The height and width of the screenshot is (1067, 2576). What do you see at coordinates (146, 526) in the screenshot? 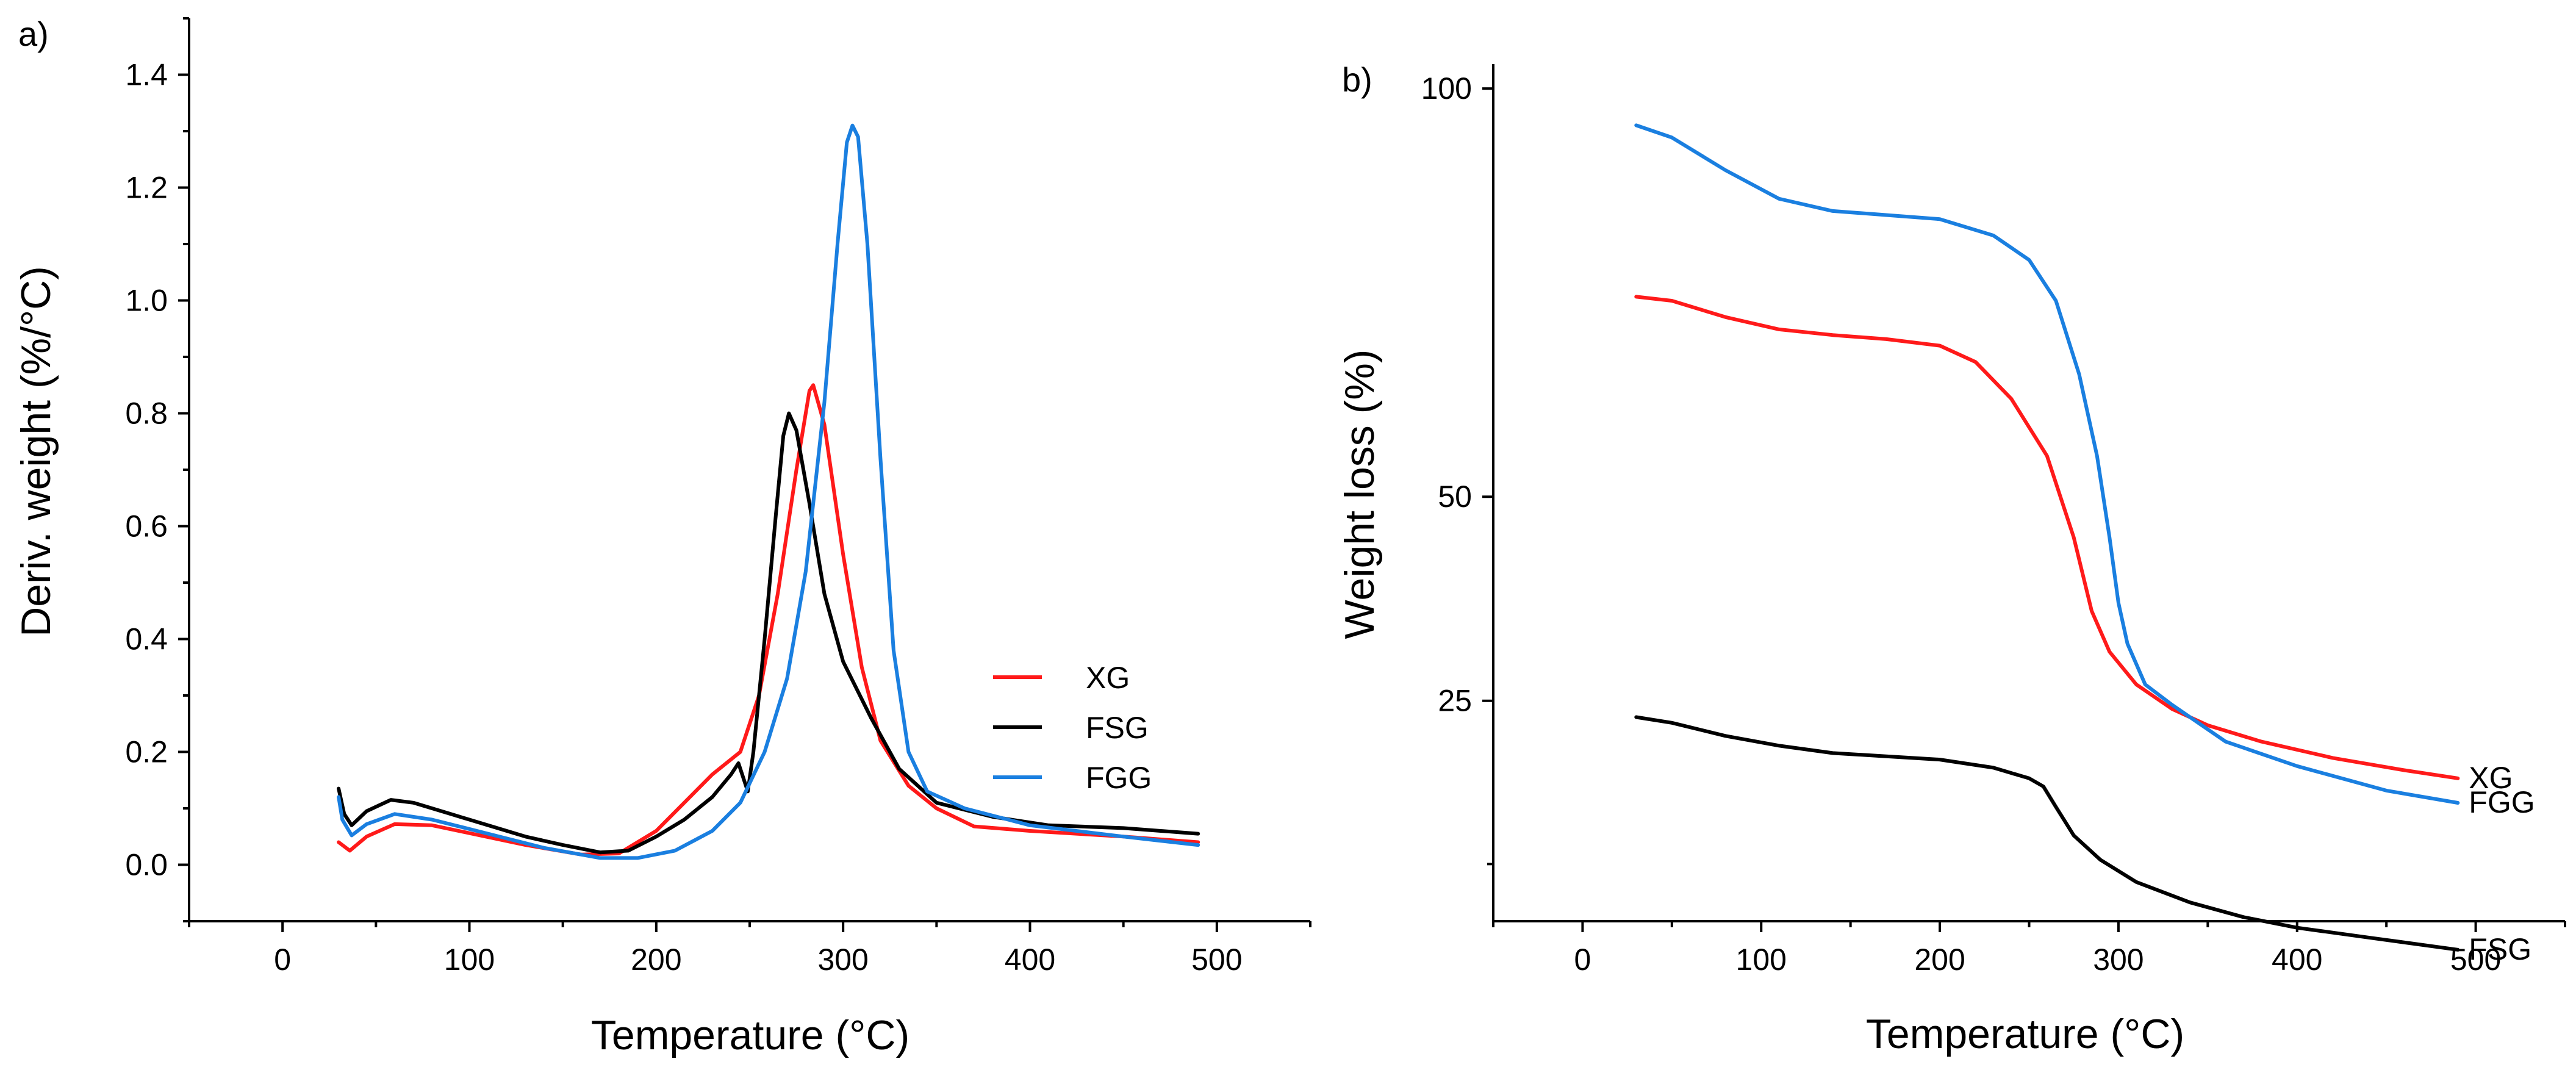
I see `y-tick-label: 0.6` at bounding box center [146, 526].